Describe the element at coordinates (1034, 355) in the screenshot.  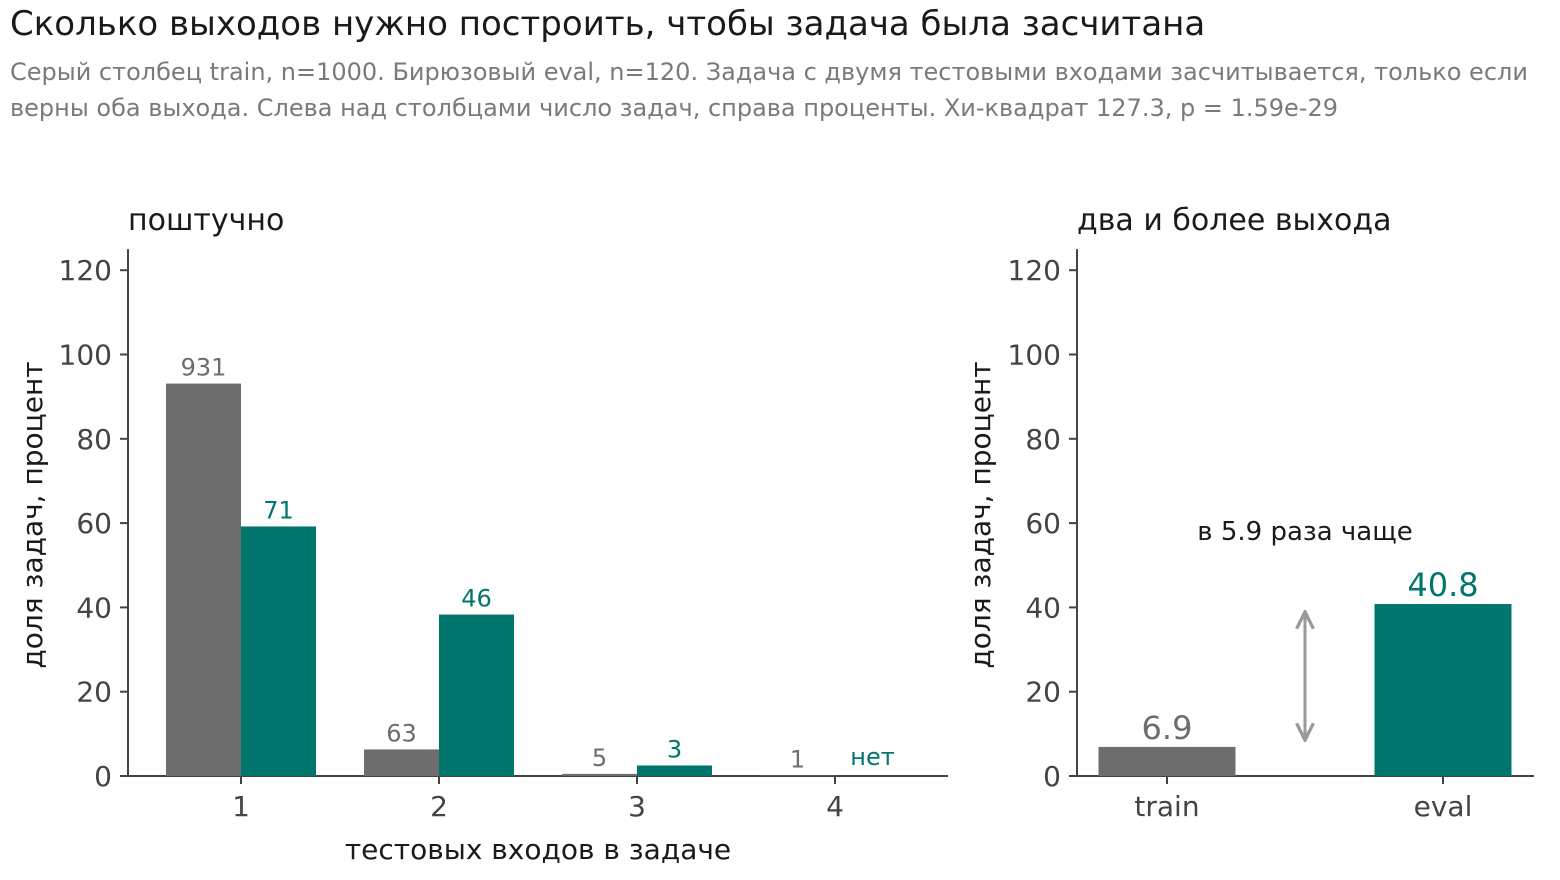
I see `right-y-tick-label: 100` at that location.